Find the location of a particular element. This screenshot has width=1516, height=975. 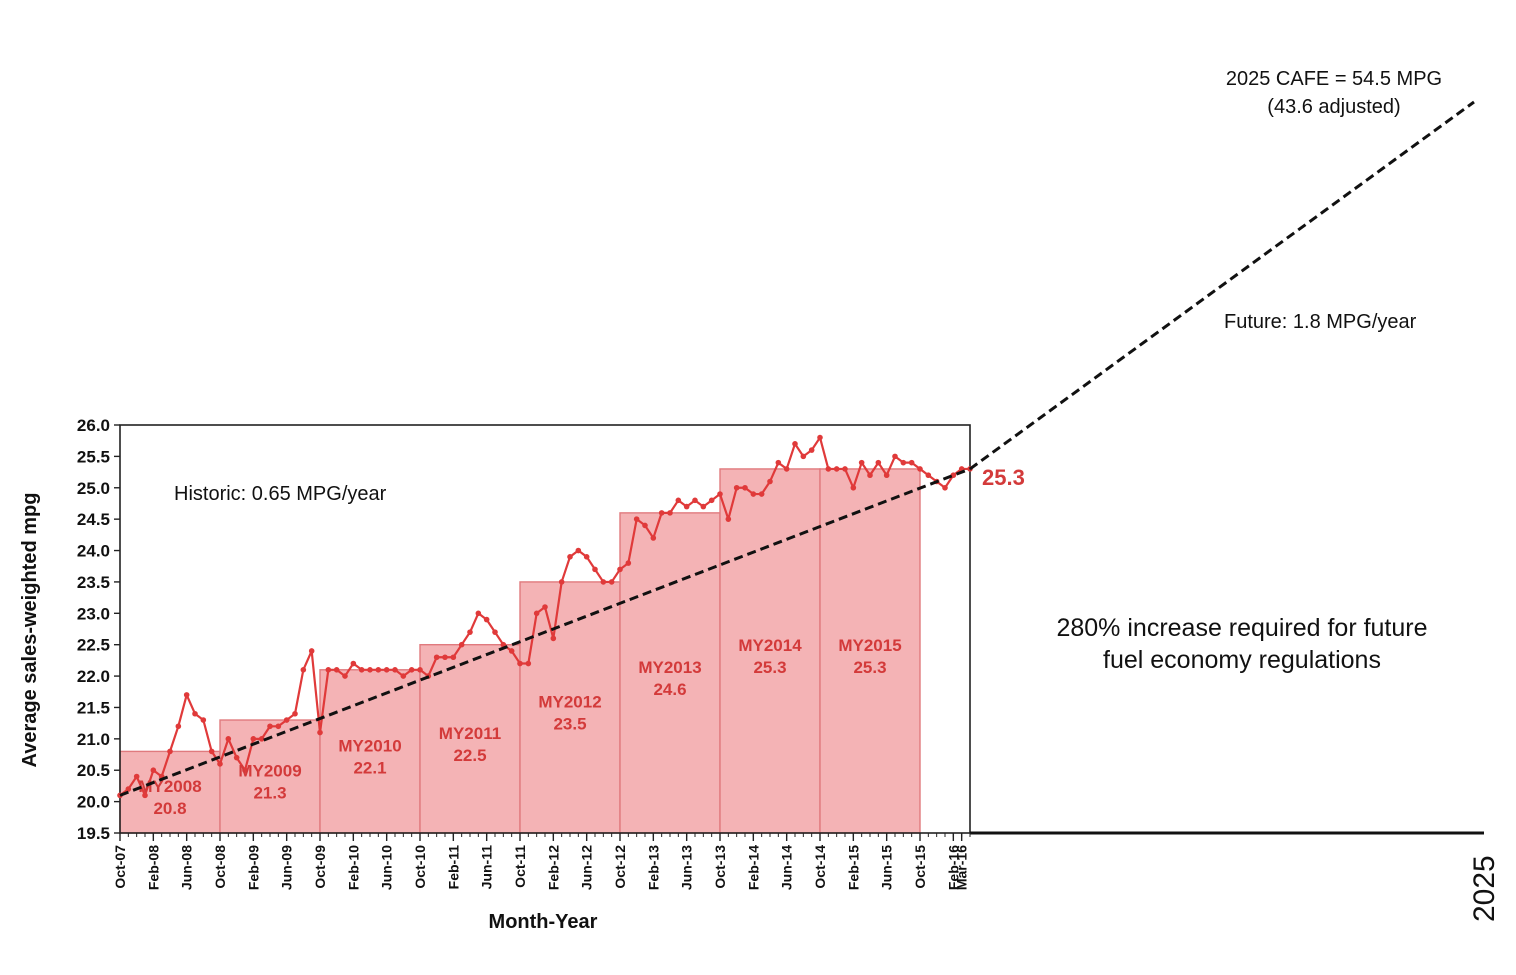

y-tick-label: 22.0 is located at coordinates (93, 676).